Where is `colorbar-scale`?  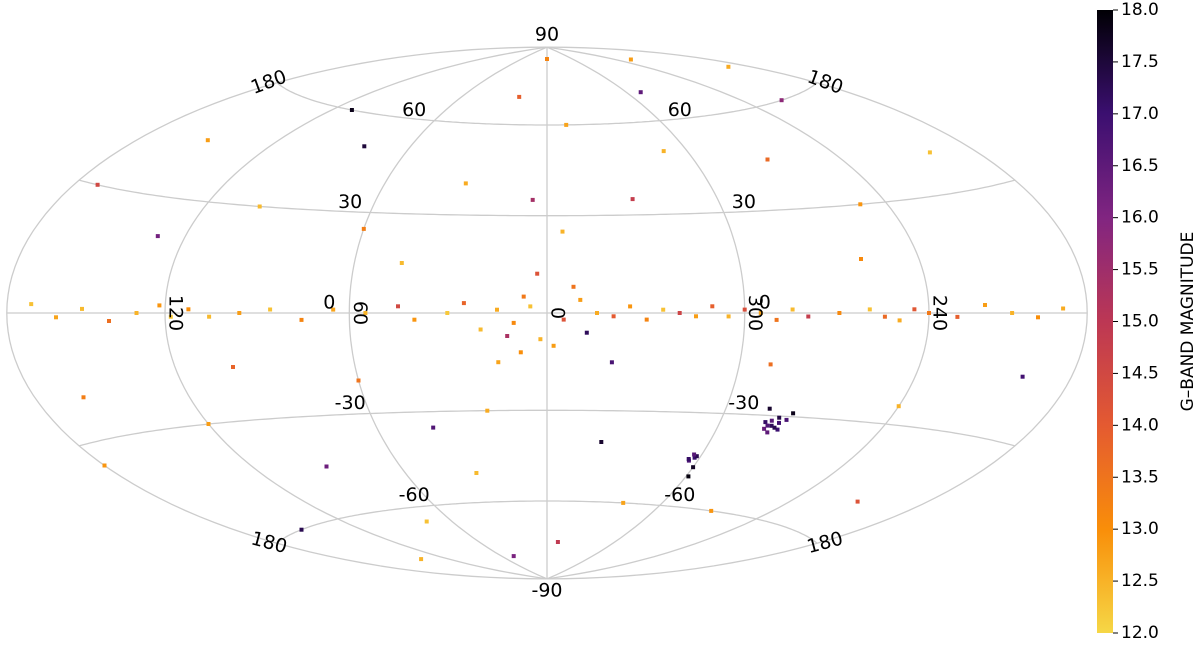
colorbar-scale is located at coordinates (1105, 321).